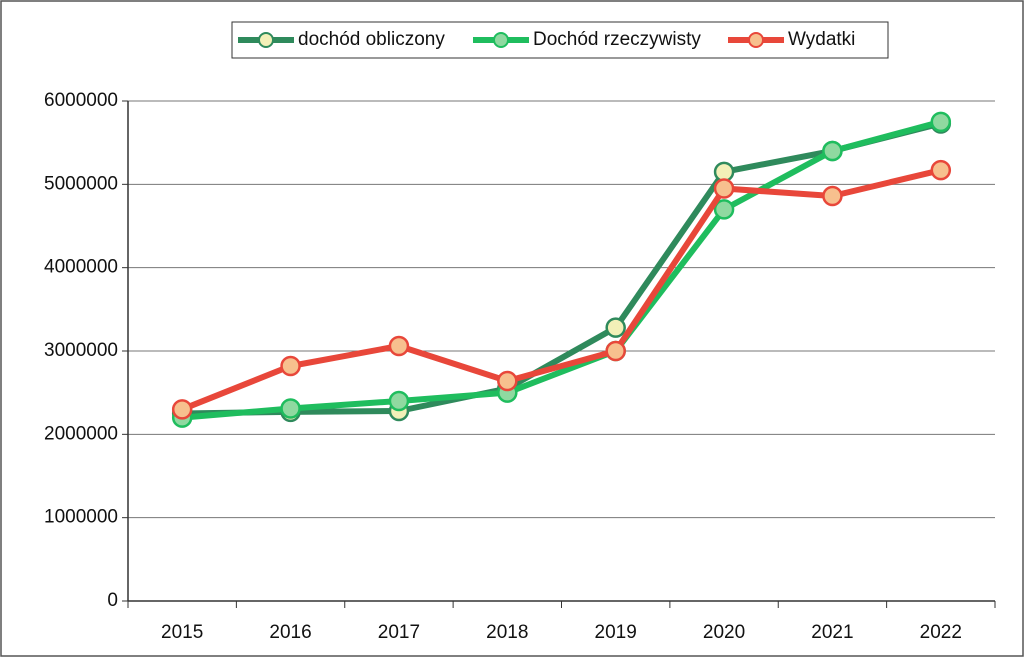 This screenshot has height=659, width=1026. I want to click on x-tick-label: 2015, so click(182, 632).